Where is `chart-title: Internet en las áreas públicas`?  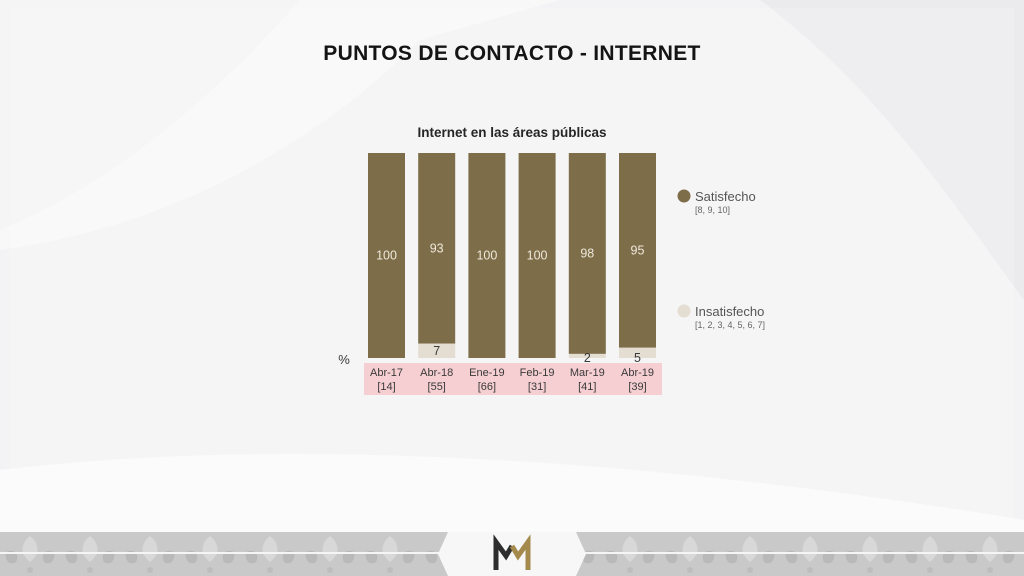
chart-title: Internet en las áreas públicas is located at coordinates (511, 132).